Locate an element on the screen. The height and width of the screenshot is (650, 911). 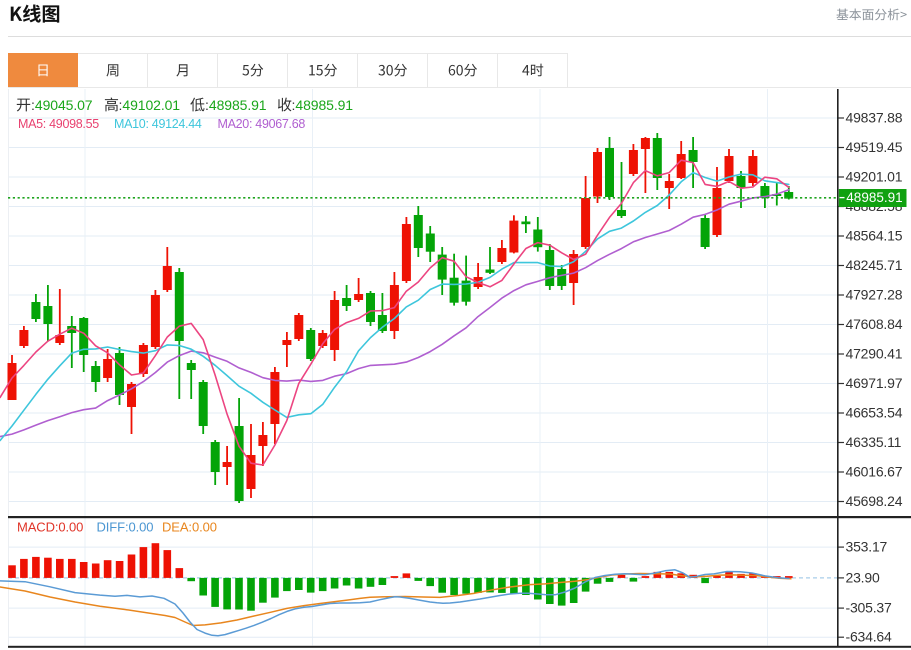
svg-text: 49201.01 is located at coordinates (874, 177).